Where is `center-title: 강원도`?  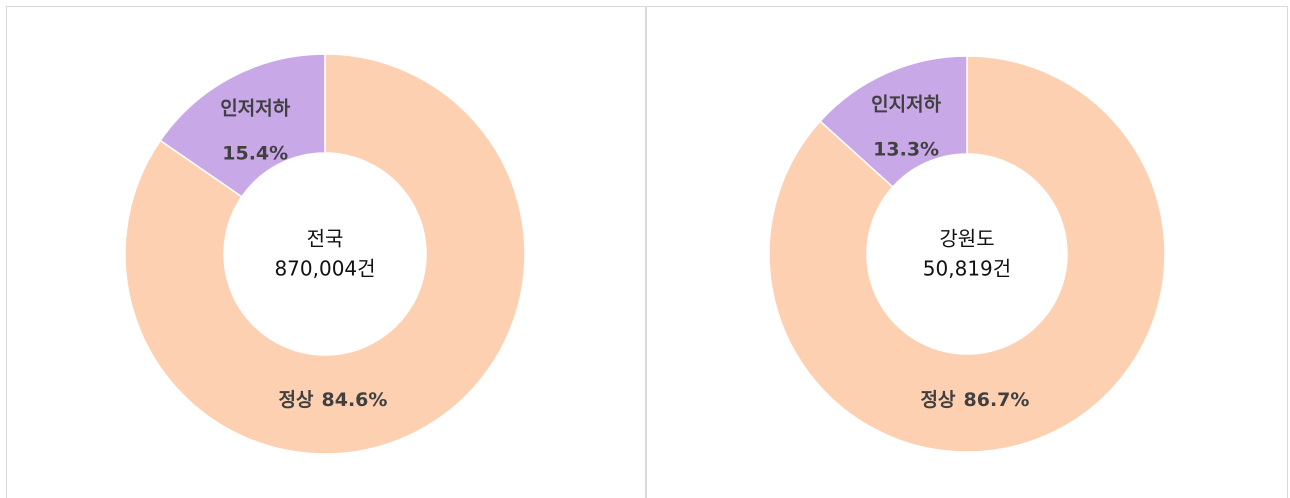
center-title: 강원도 is located at coordinates (966, 239).